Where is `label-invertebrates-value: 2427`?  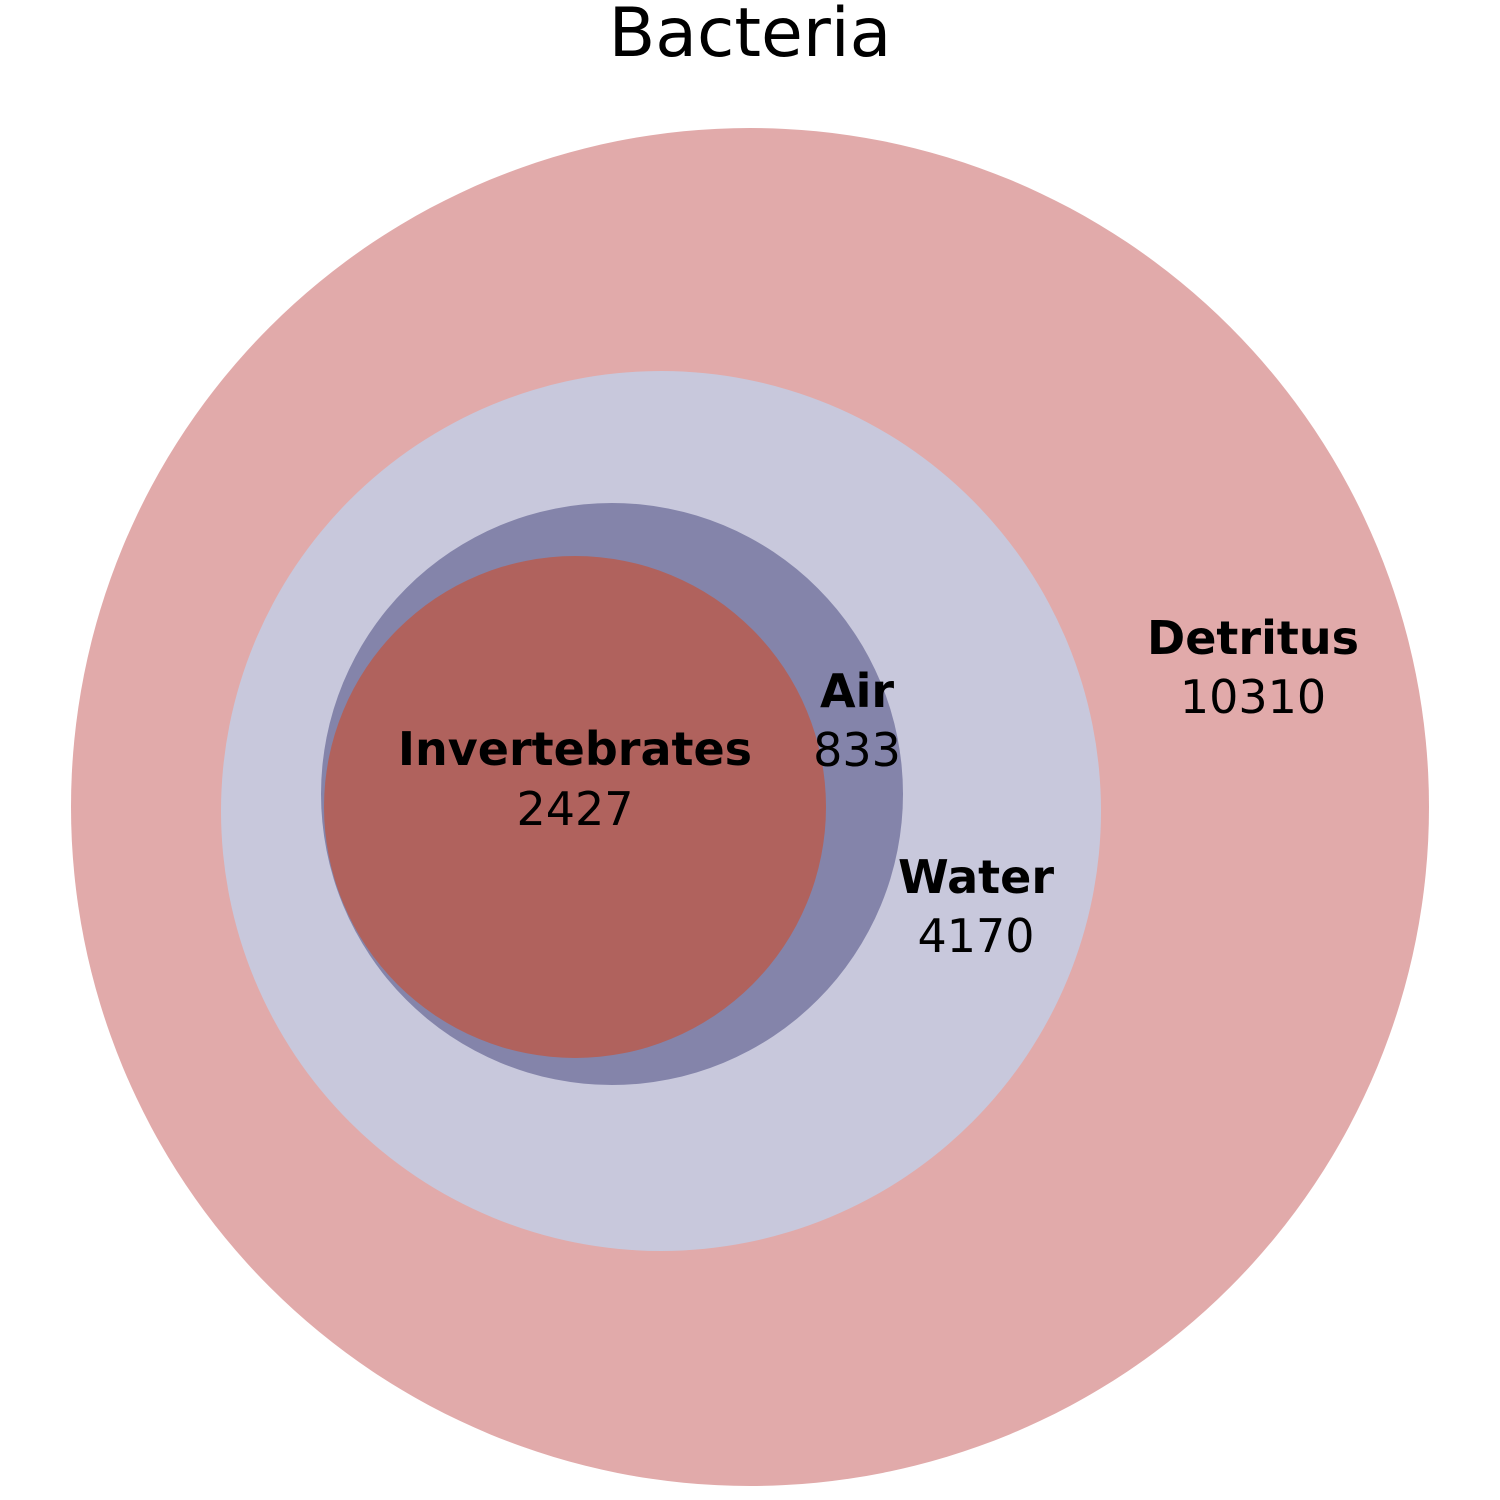
label-invertebrates-value: 2427 is located at coordinates (574, 809).